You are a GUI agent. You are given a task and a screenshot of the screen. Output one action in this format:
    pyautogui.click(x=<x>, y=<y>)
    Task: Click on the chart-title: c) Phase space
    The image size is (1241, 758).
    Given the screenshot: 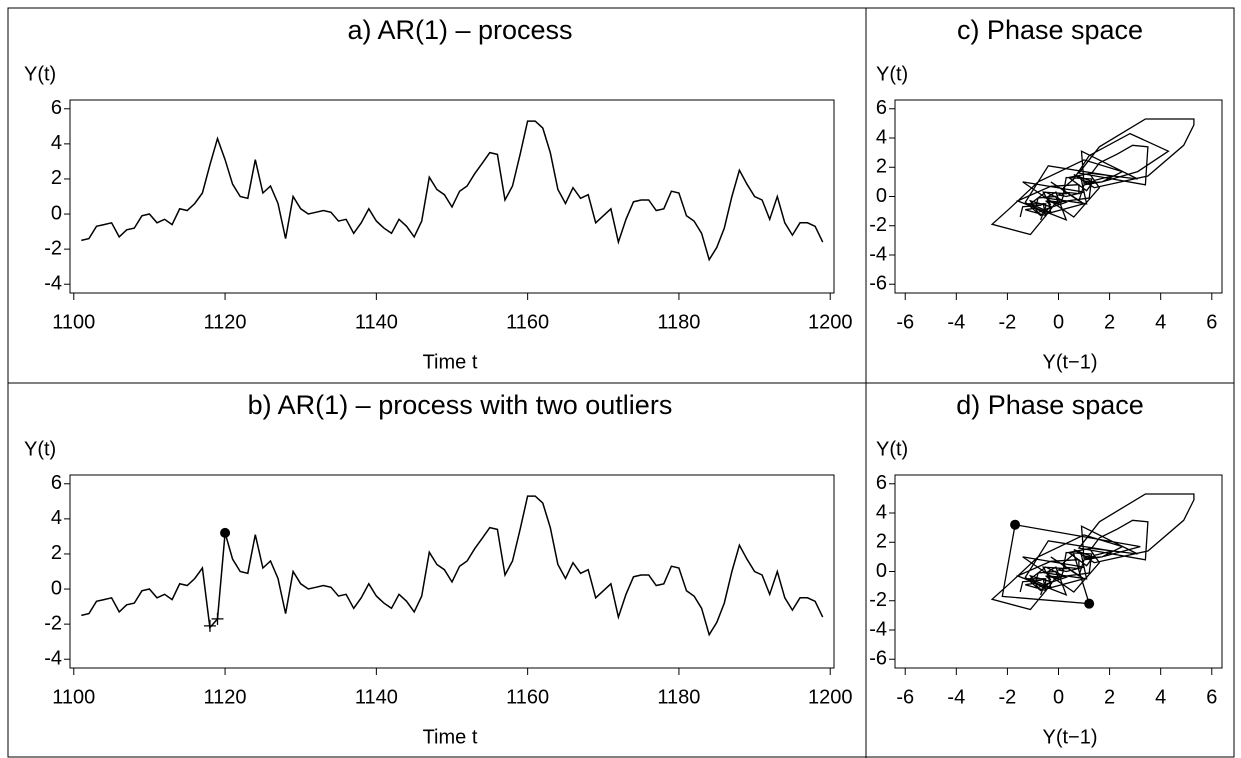 What is the action you would take?
    pyautogui.click(x=1050, y=30)
    